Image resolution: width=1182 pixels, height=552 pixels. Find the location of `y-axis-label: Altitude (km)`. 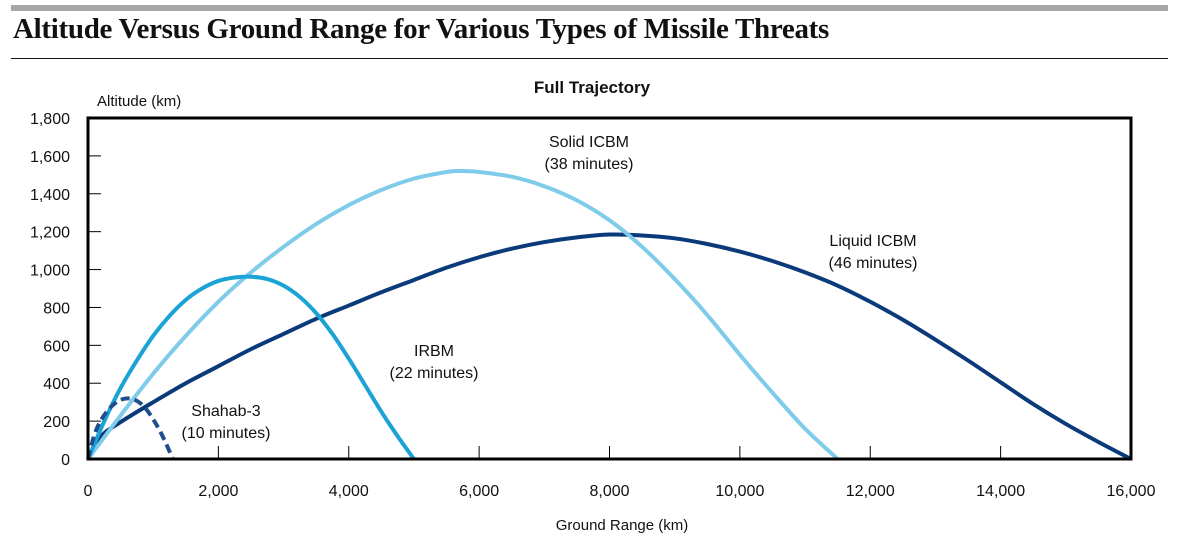

y-axis-label: Altitude (km) is located at coordinates (139, 101).